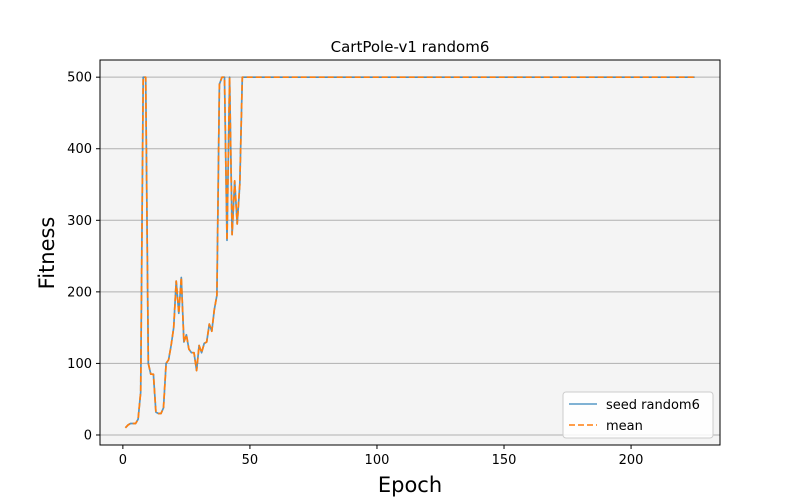 The width and height of the screenshot is (800, 500). What do you see at coordinates (410, 47) in the screenshot?
I see `chart-title: CartPole-v1 random6` at bounding box center [410, 47].